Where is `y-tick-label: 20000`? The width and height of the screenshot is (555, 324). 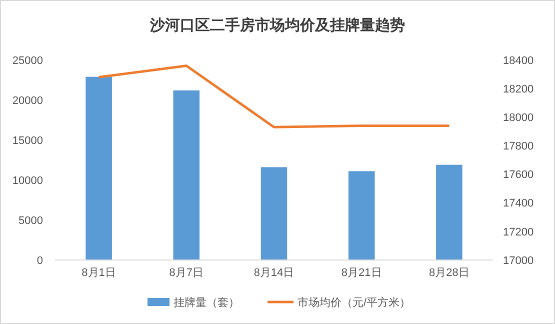
y-tick-label: 20000 is located at coordinates (27, 100).